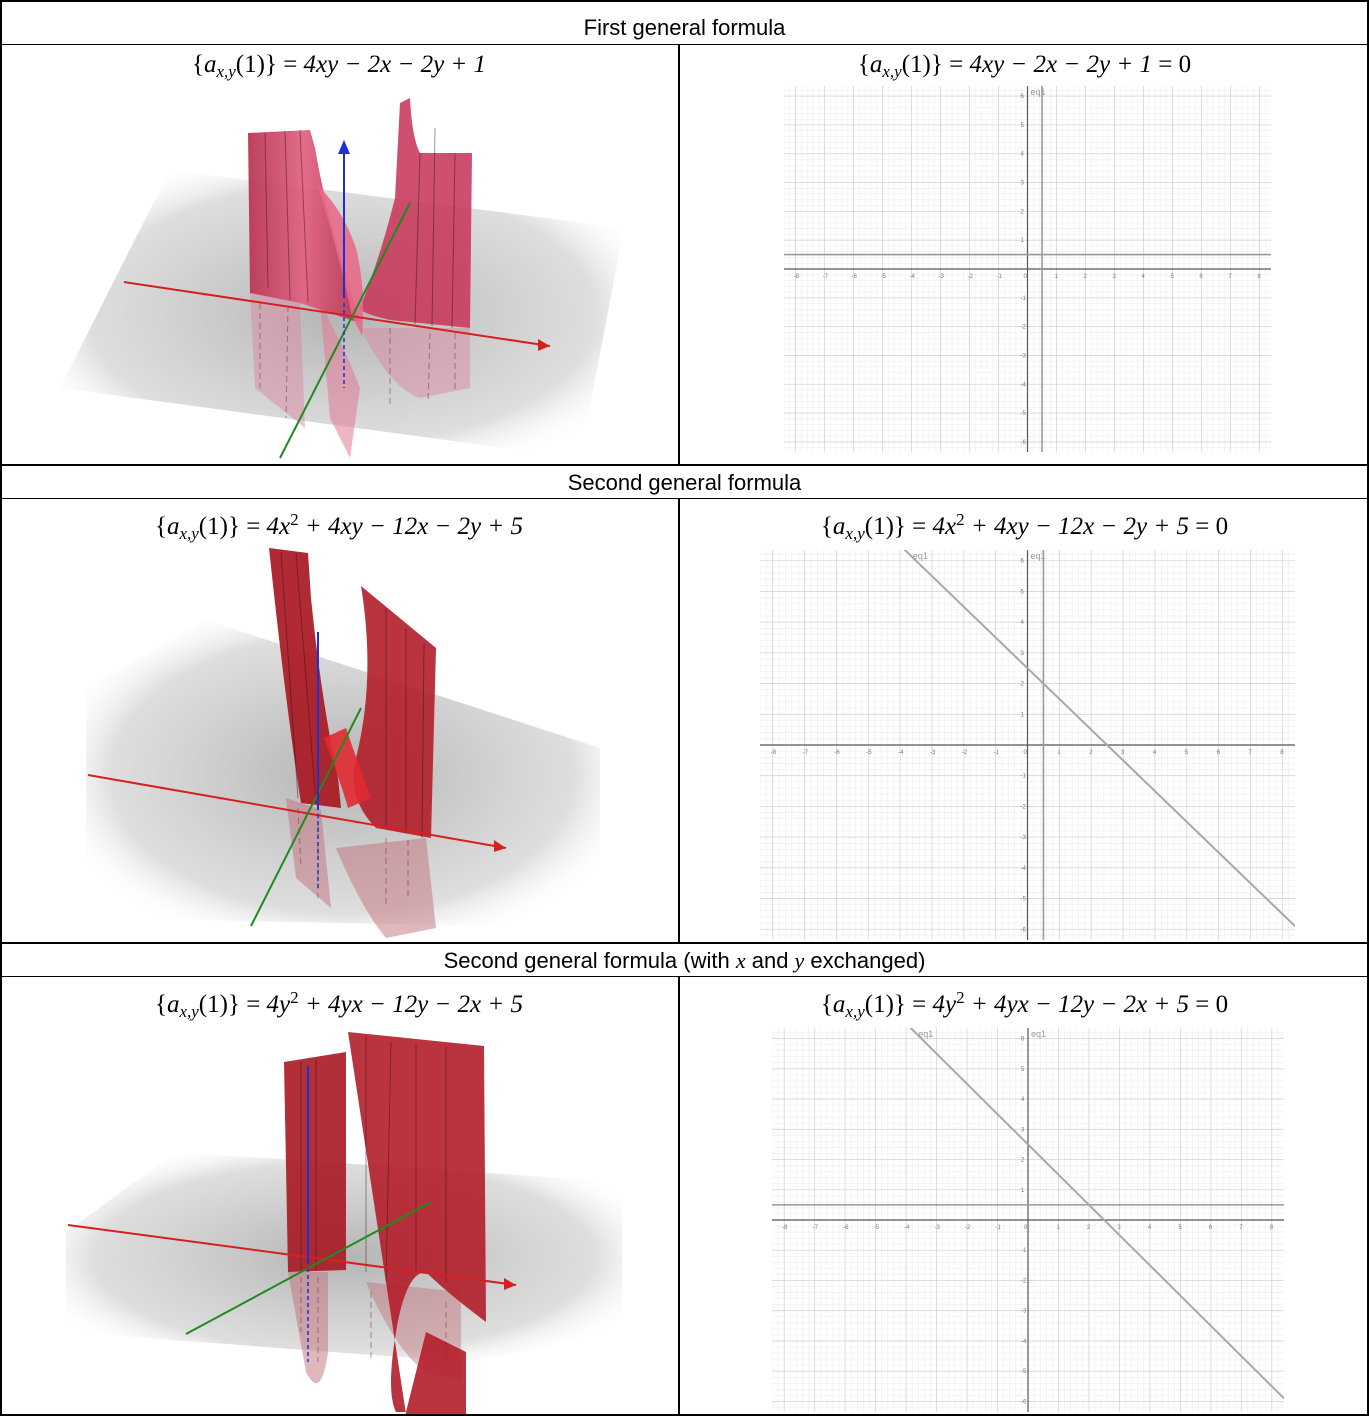 The image size is (1369, 1416). I want to click on equation-row2-right: {ax,y(1)} = 4x2 + 4xy − 12x − 2y + 5 = 0, so click(1024, 526).